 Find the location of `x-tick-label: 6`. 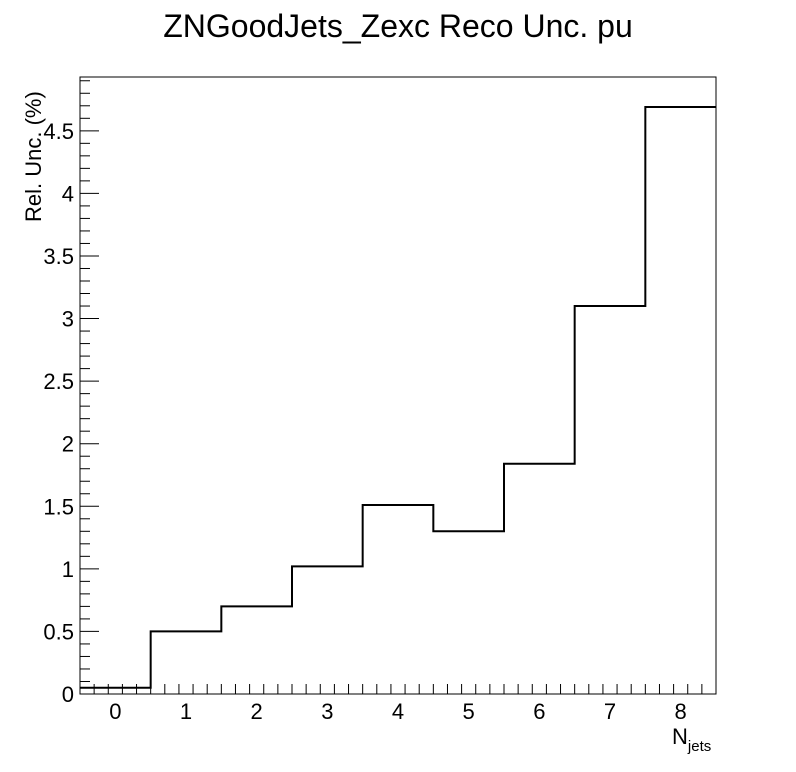

x-tick-label: 6 is located at coordinates (539, 711).